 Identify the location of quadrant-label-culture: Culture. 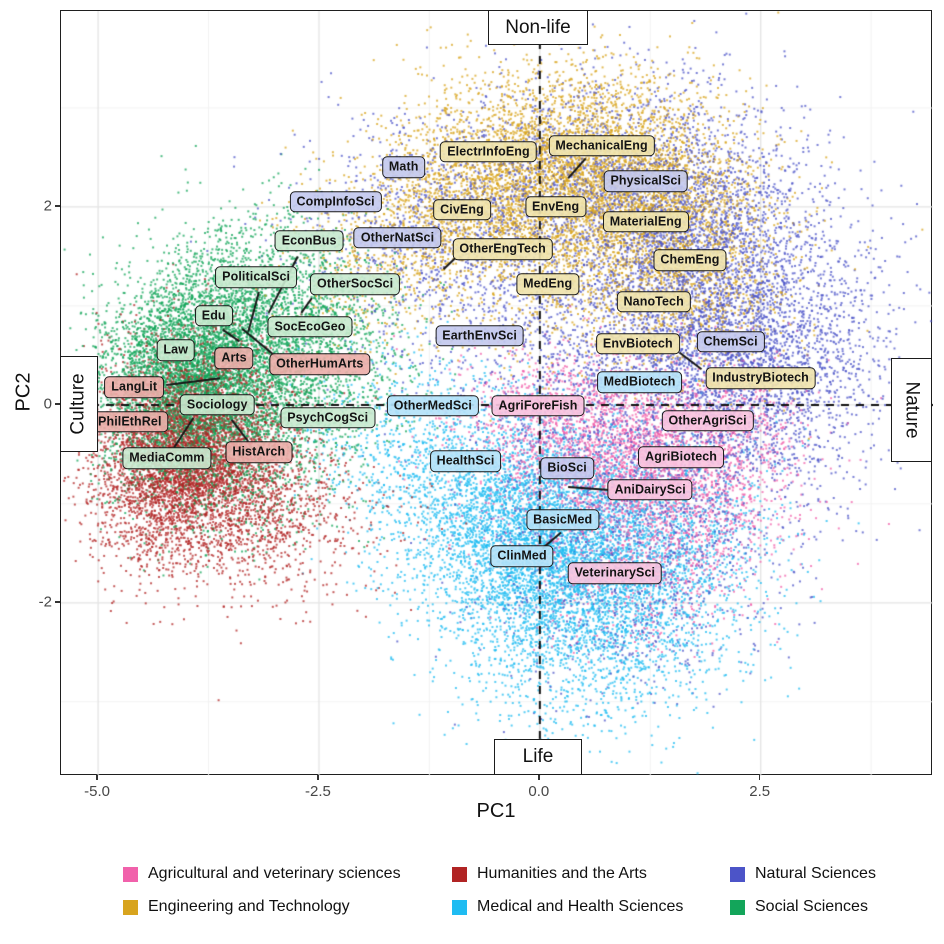
(79, 404).